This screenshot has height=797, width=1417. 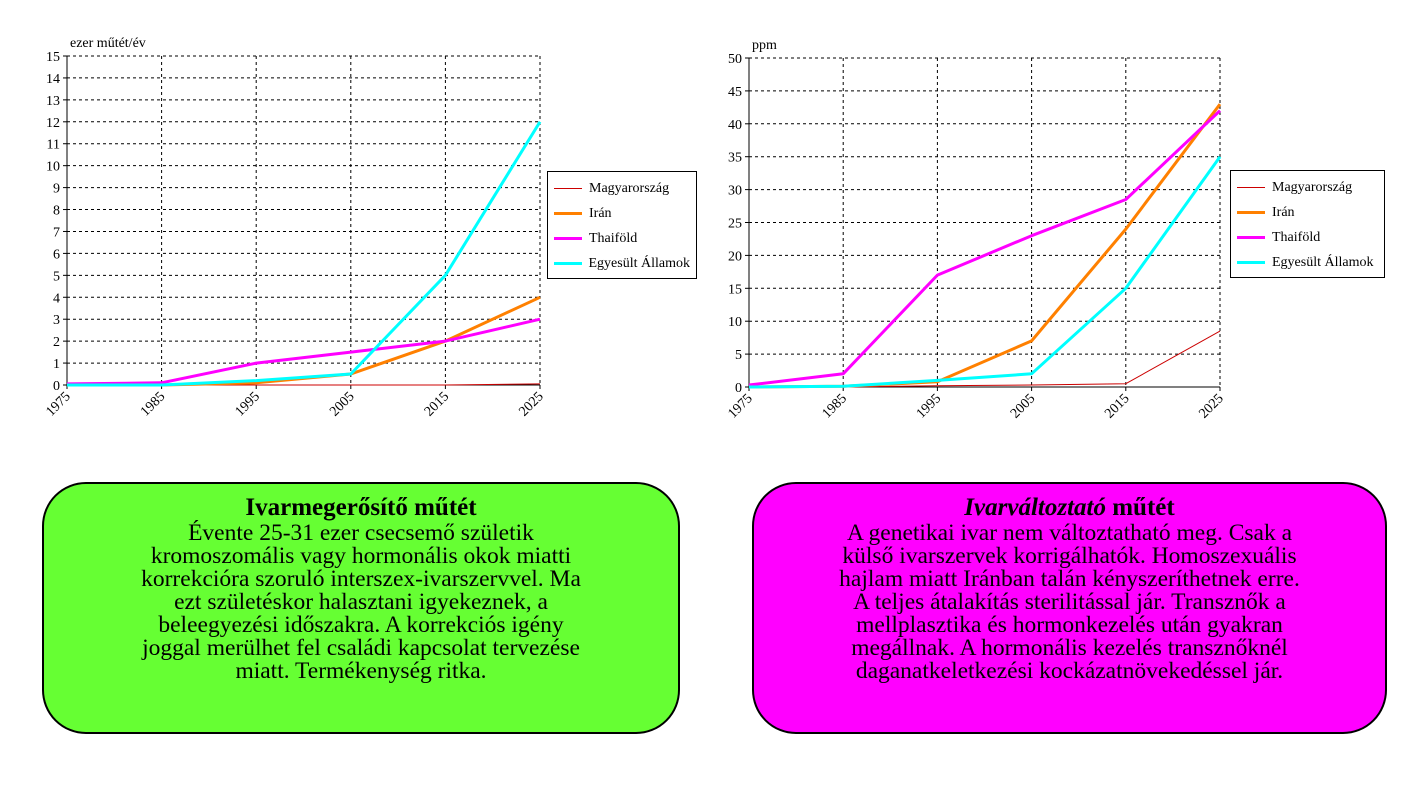 What do you see at coordinates (56, 342) in the screenshot?
I see `y-tick-label: 2` at bounding box center [56, 342].